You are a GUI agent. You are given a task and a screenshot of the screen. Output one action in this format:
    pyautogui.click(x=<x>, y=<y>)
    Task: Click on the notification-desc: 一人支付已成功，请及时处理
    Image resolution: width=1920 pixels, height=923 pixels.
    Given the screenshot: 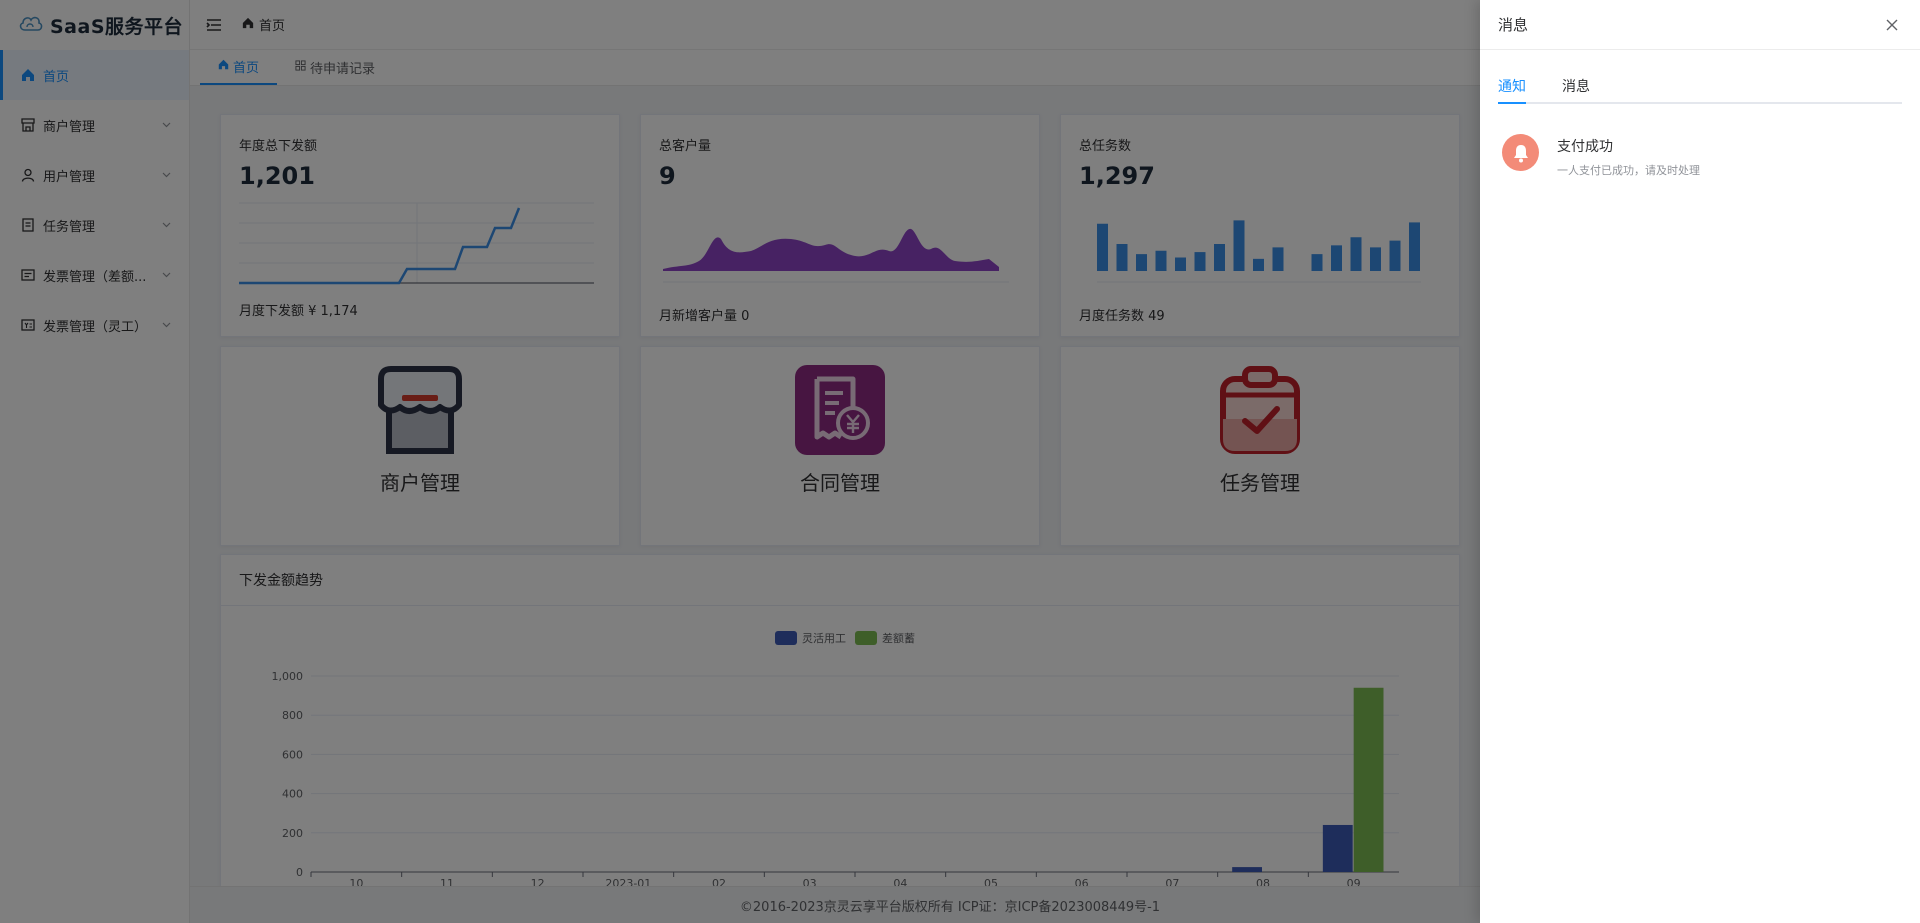 What is the action you would take?
    pyautogui.click(x=1628, y=170)
    